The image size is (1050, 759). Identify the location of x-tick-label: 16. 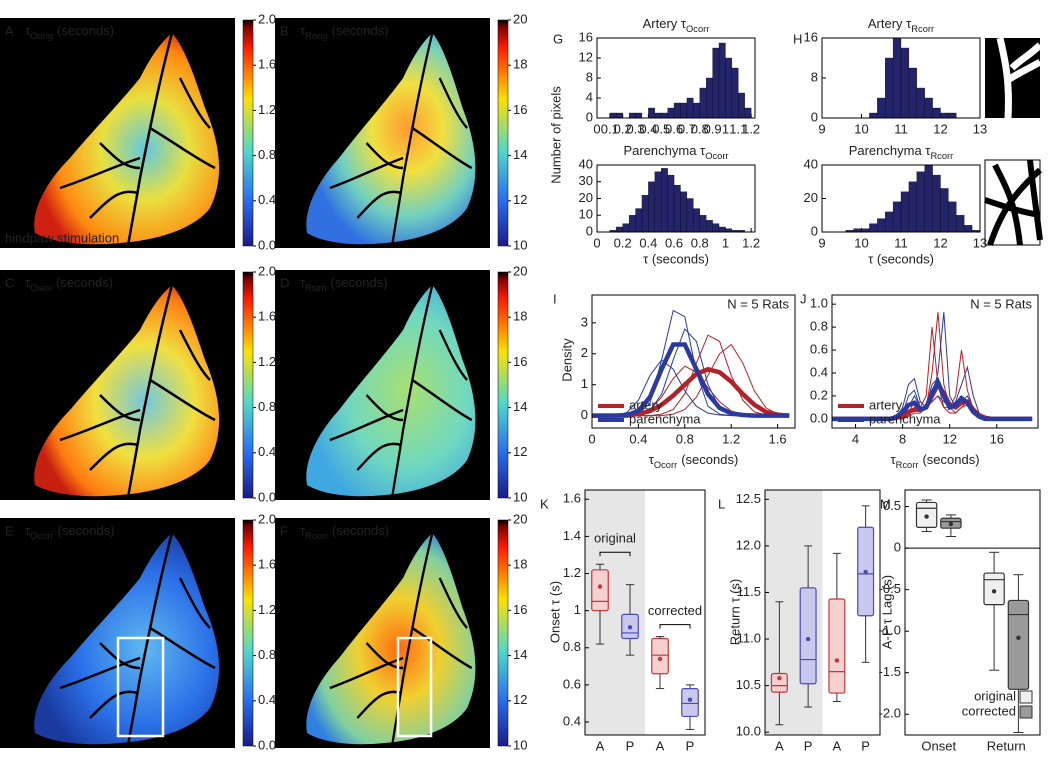
(997, 438).